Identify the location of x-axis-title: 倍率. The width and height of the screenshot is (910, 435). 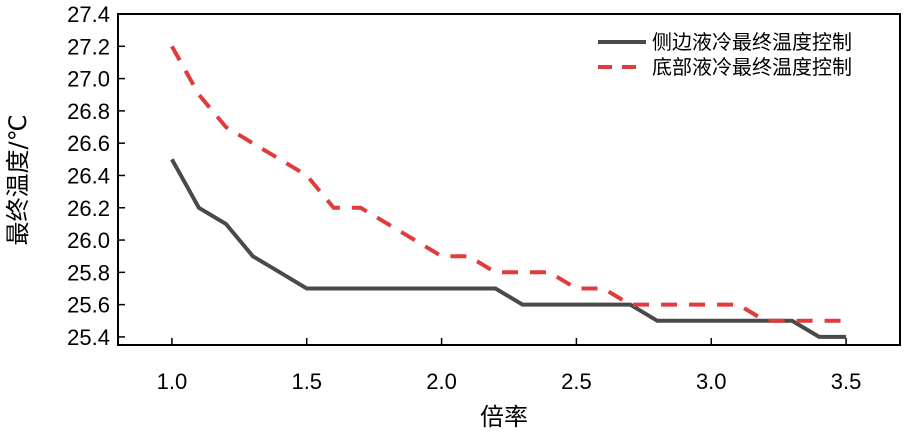
(504, 417).